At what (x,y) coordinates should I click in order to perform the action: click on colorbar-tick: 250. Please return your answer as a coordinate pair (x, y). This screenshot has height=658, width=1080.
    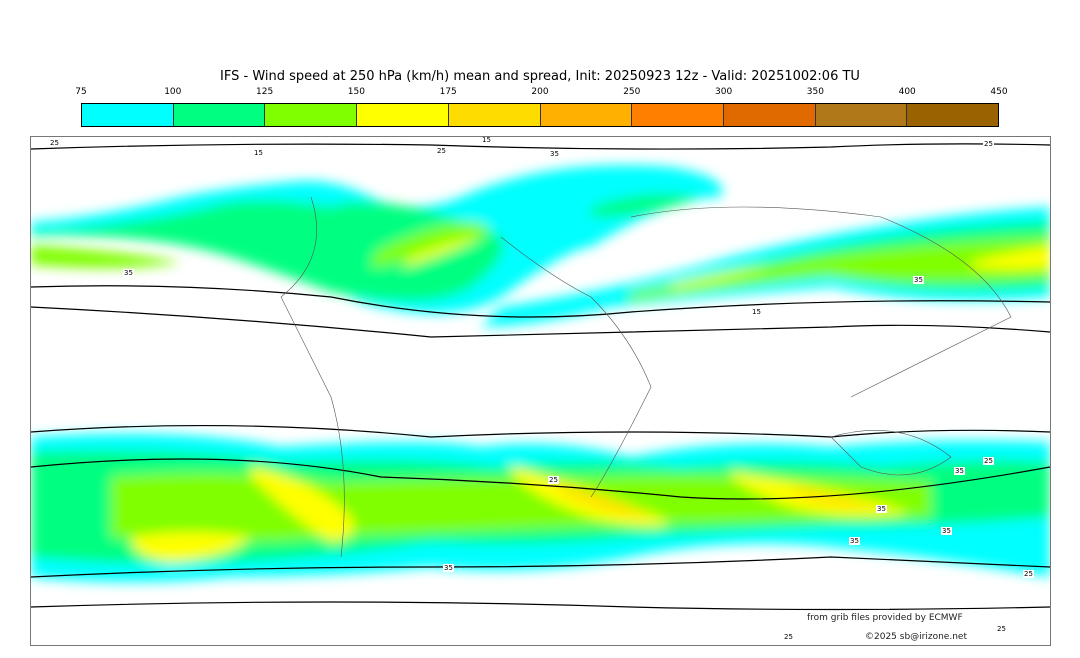
    Looking at the image, I should click on (632, 92).